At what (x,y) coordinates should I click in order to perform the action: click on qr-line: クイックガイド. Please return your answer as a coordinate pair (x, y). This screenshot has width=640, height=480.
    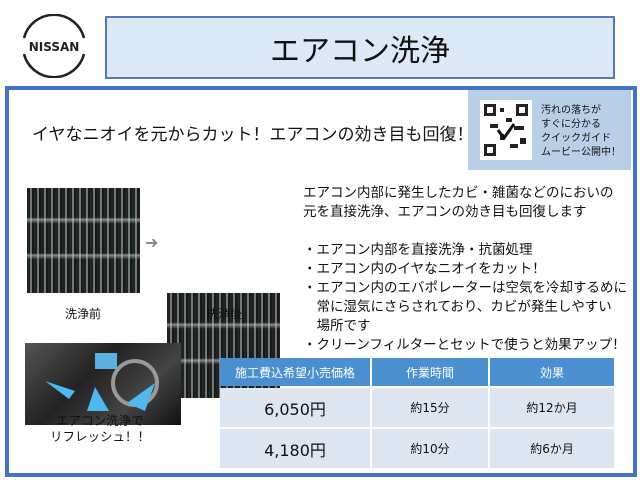
    Looking at the image, I should click on (576, 138).